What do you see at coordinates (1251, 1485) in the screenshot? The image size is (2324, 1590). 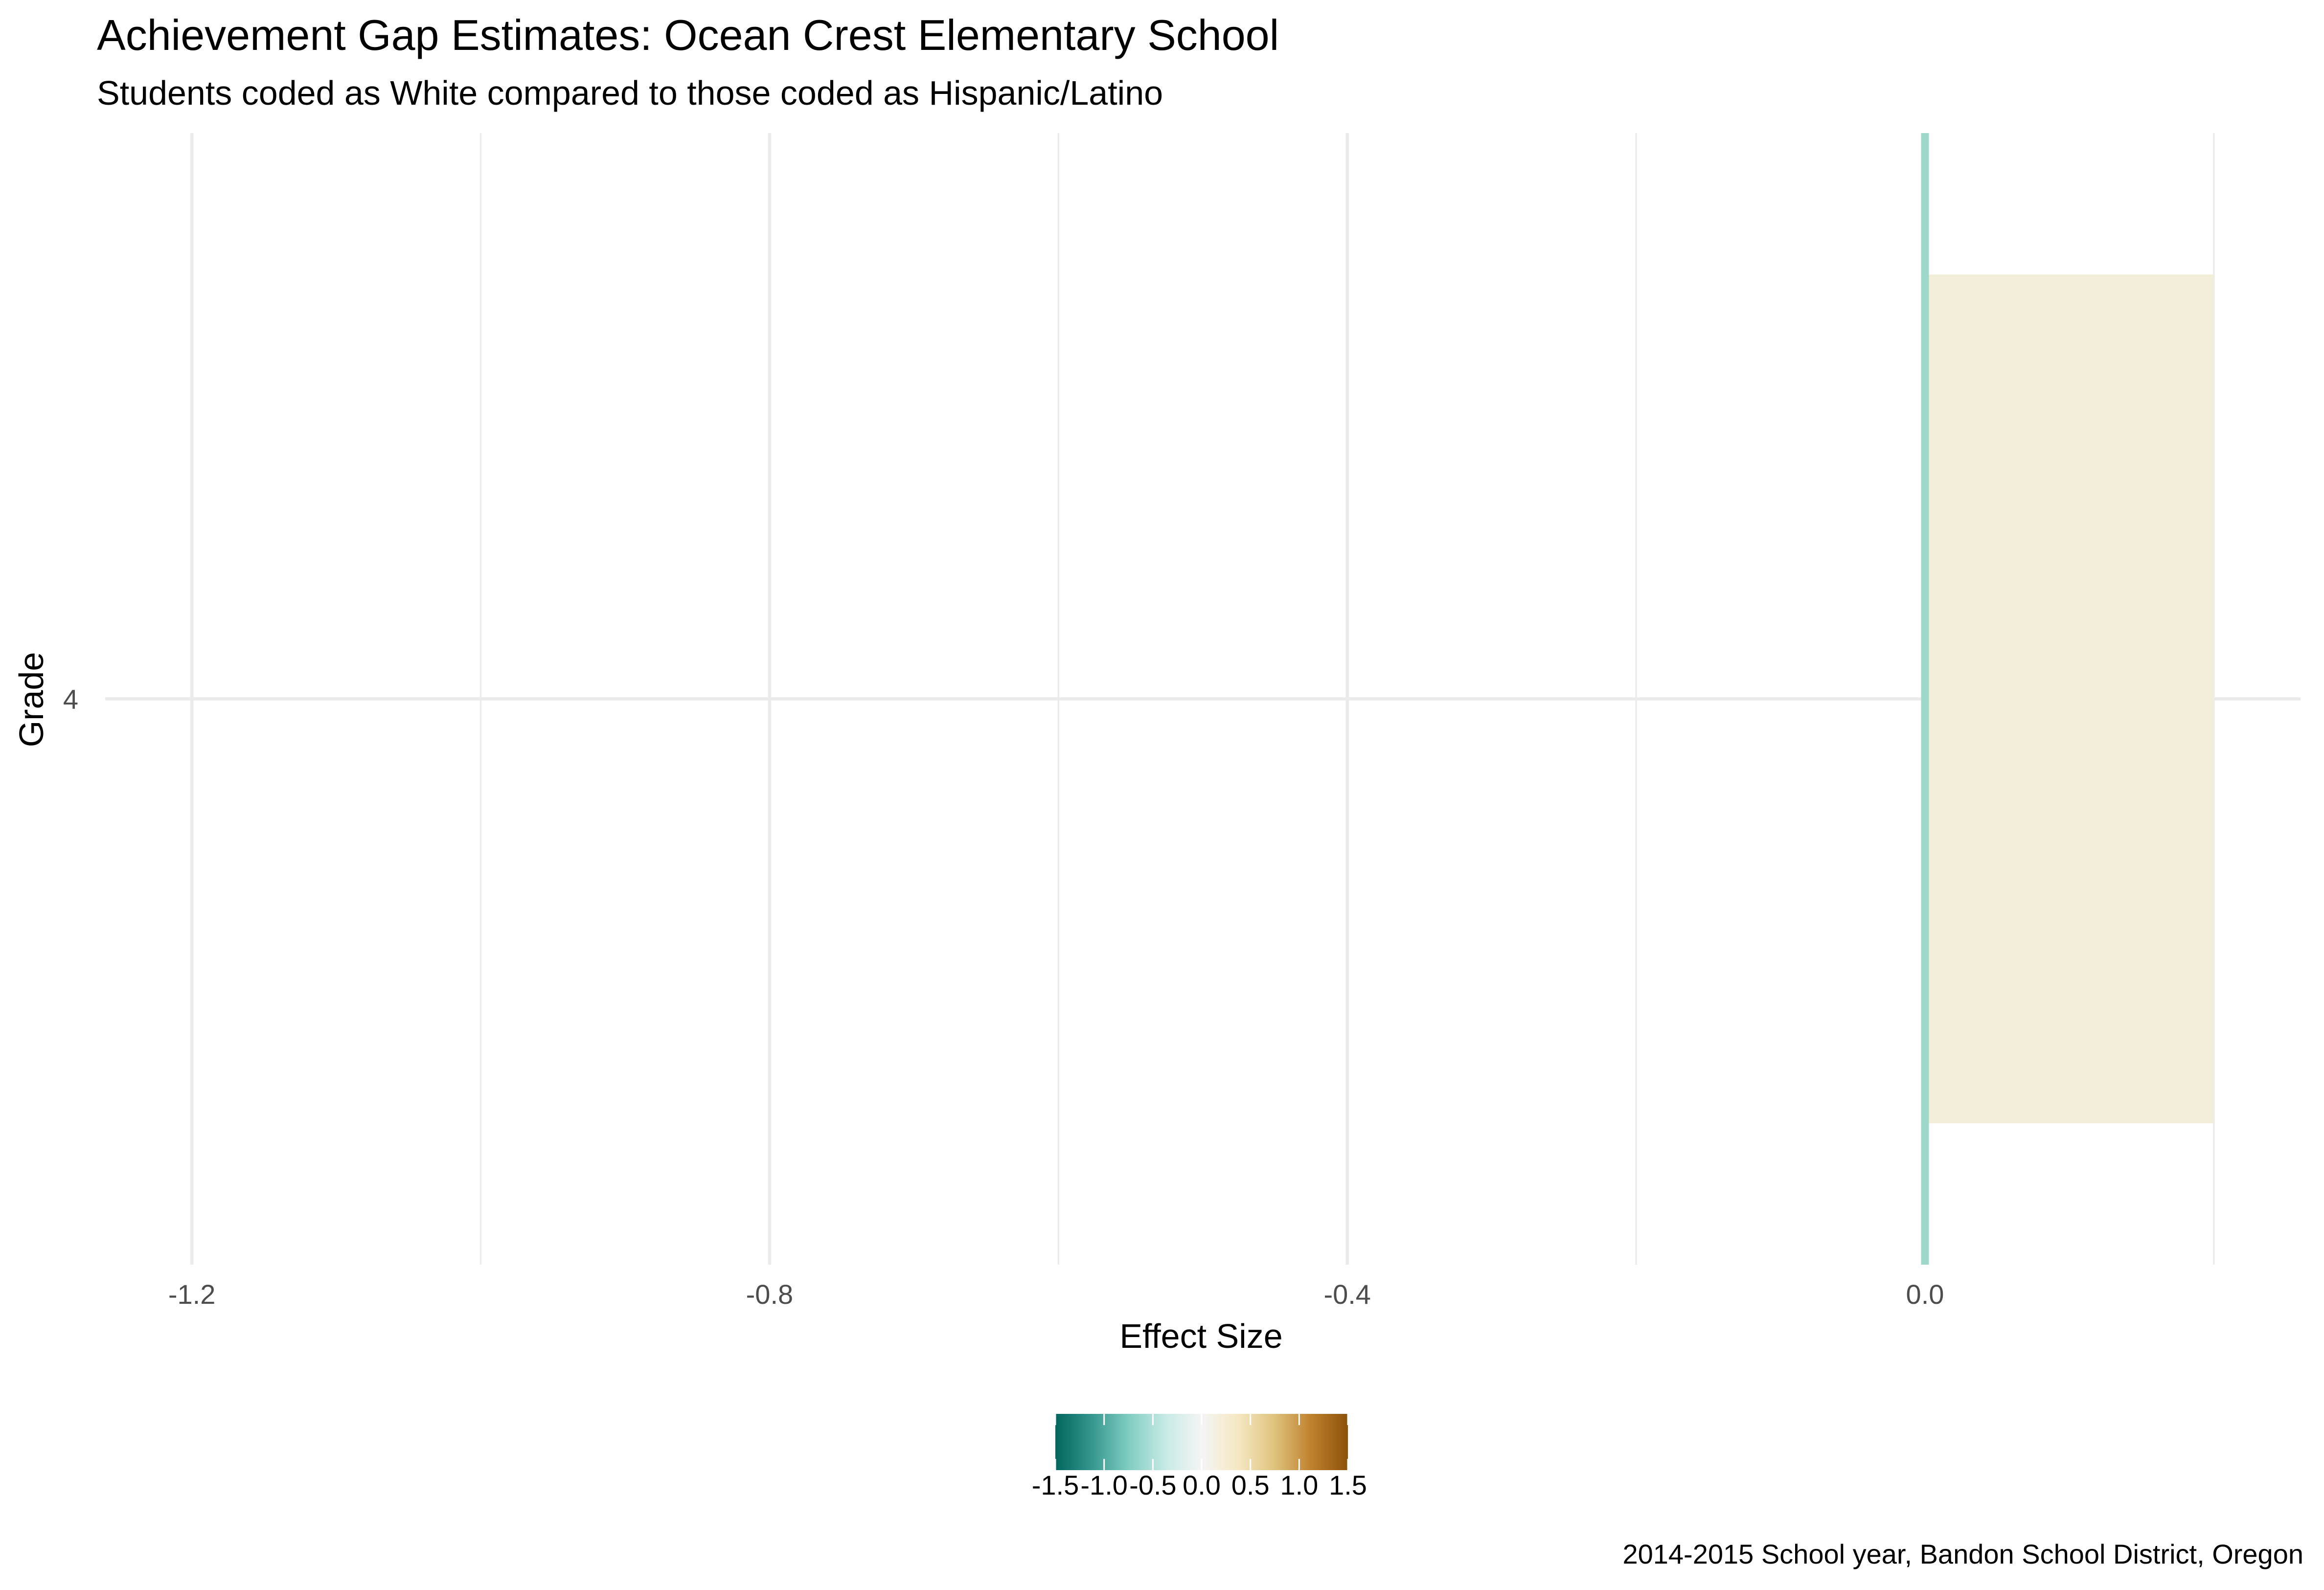 I see `legend-label: 0.5` at bounding box center [1251, 1485].